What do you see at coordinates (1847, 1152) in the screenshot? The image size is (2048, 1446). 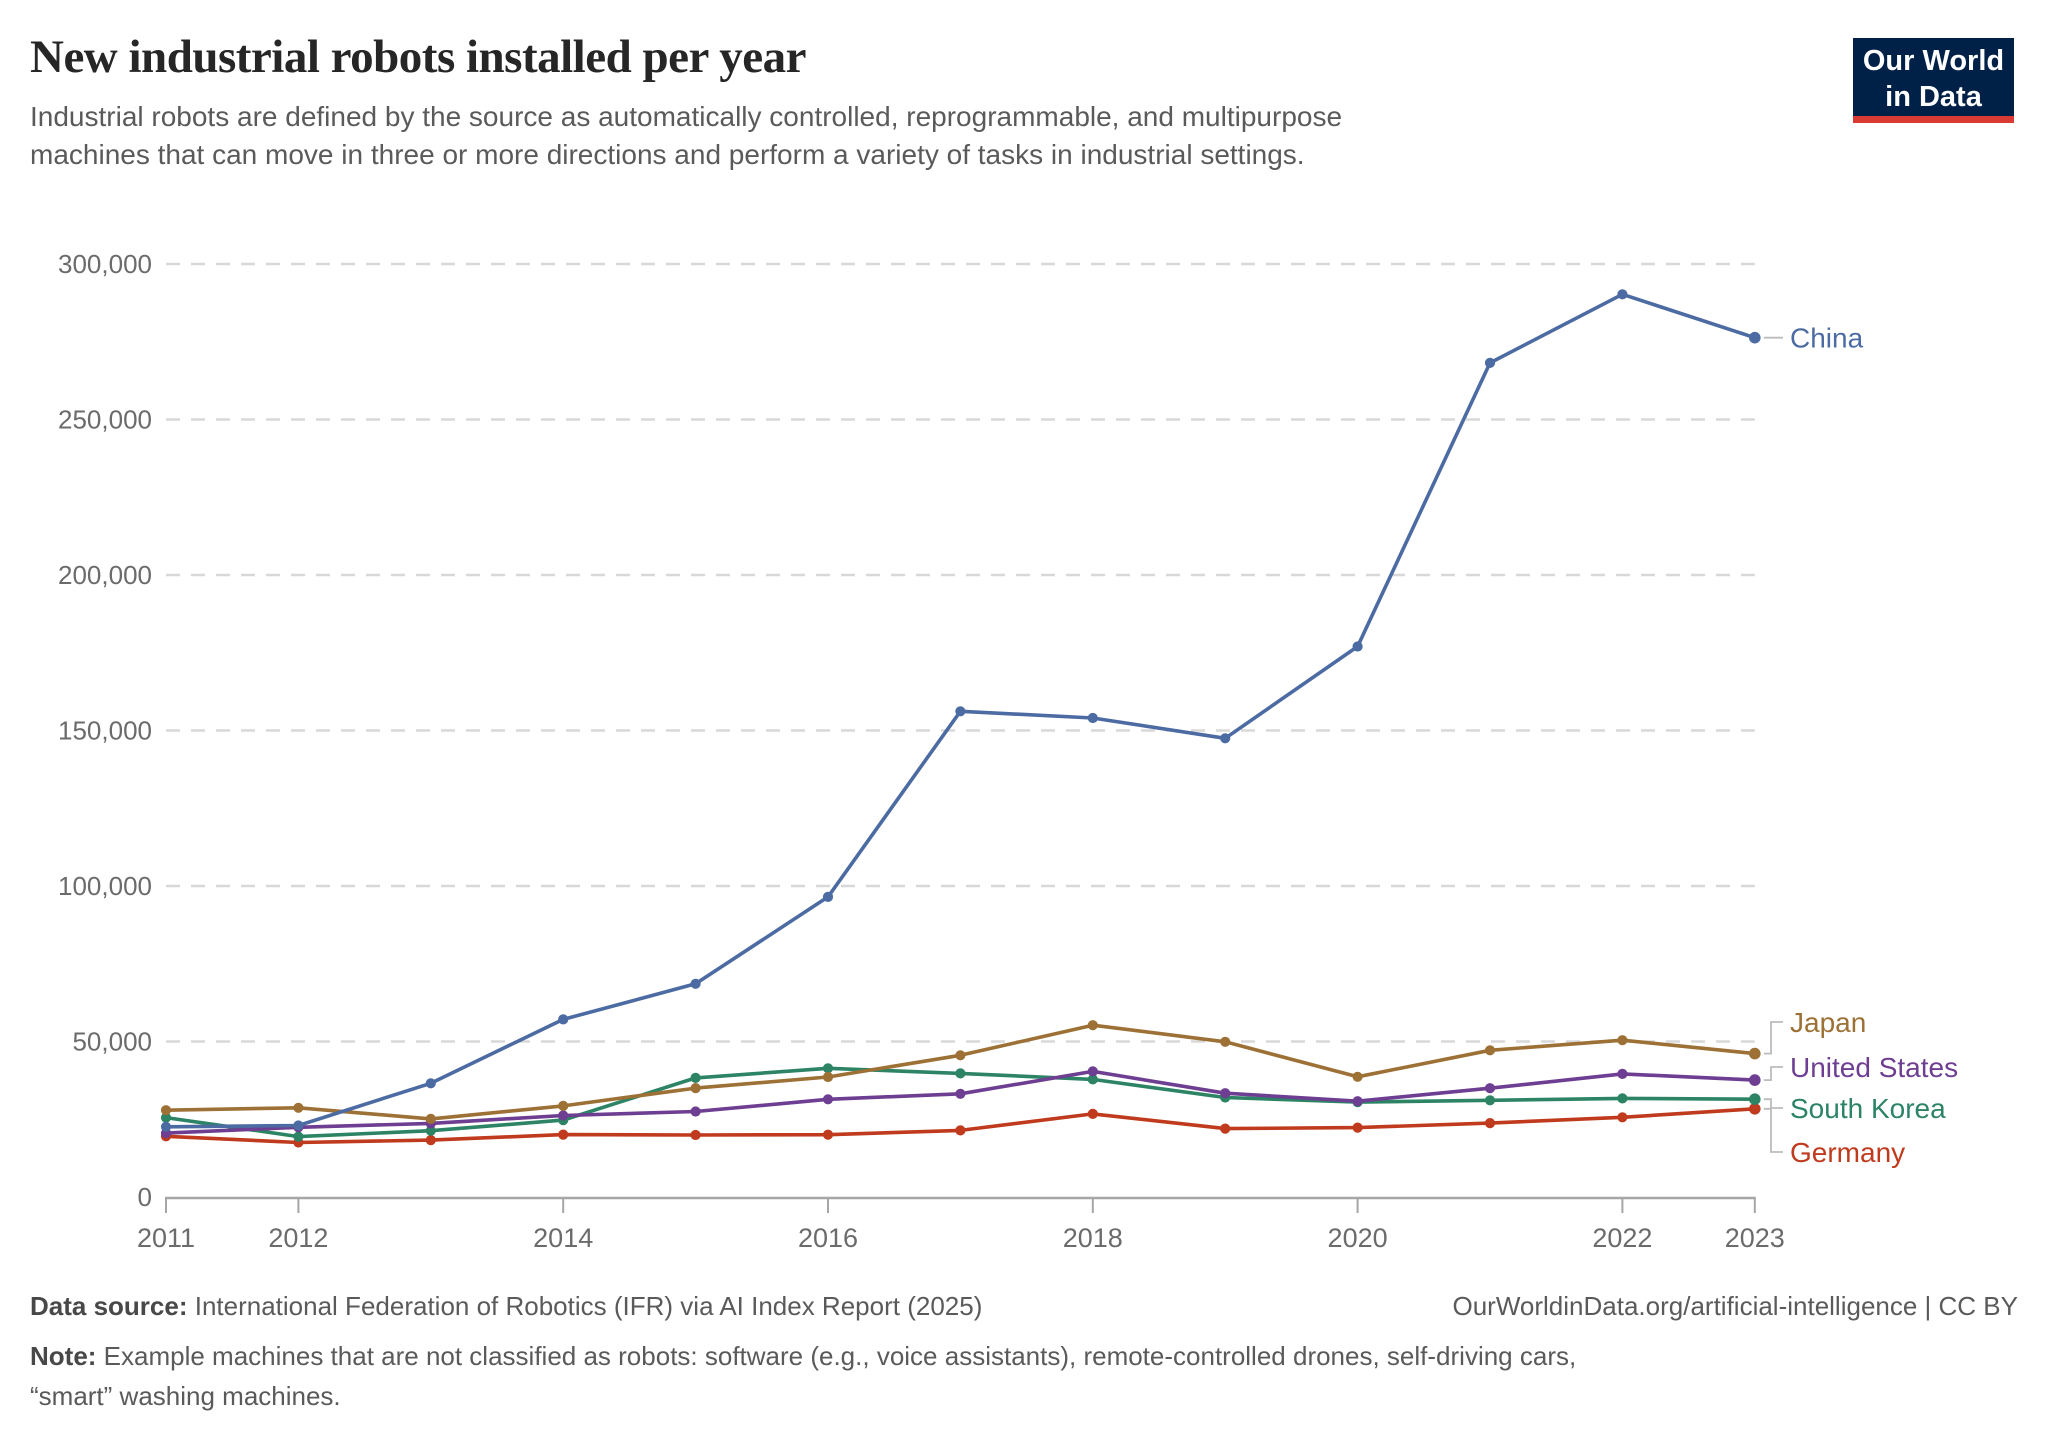 I see `series-label-germany: Germany` at bounding box center [1847, 1152].